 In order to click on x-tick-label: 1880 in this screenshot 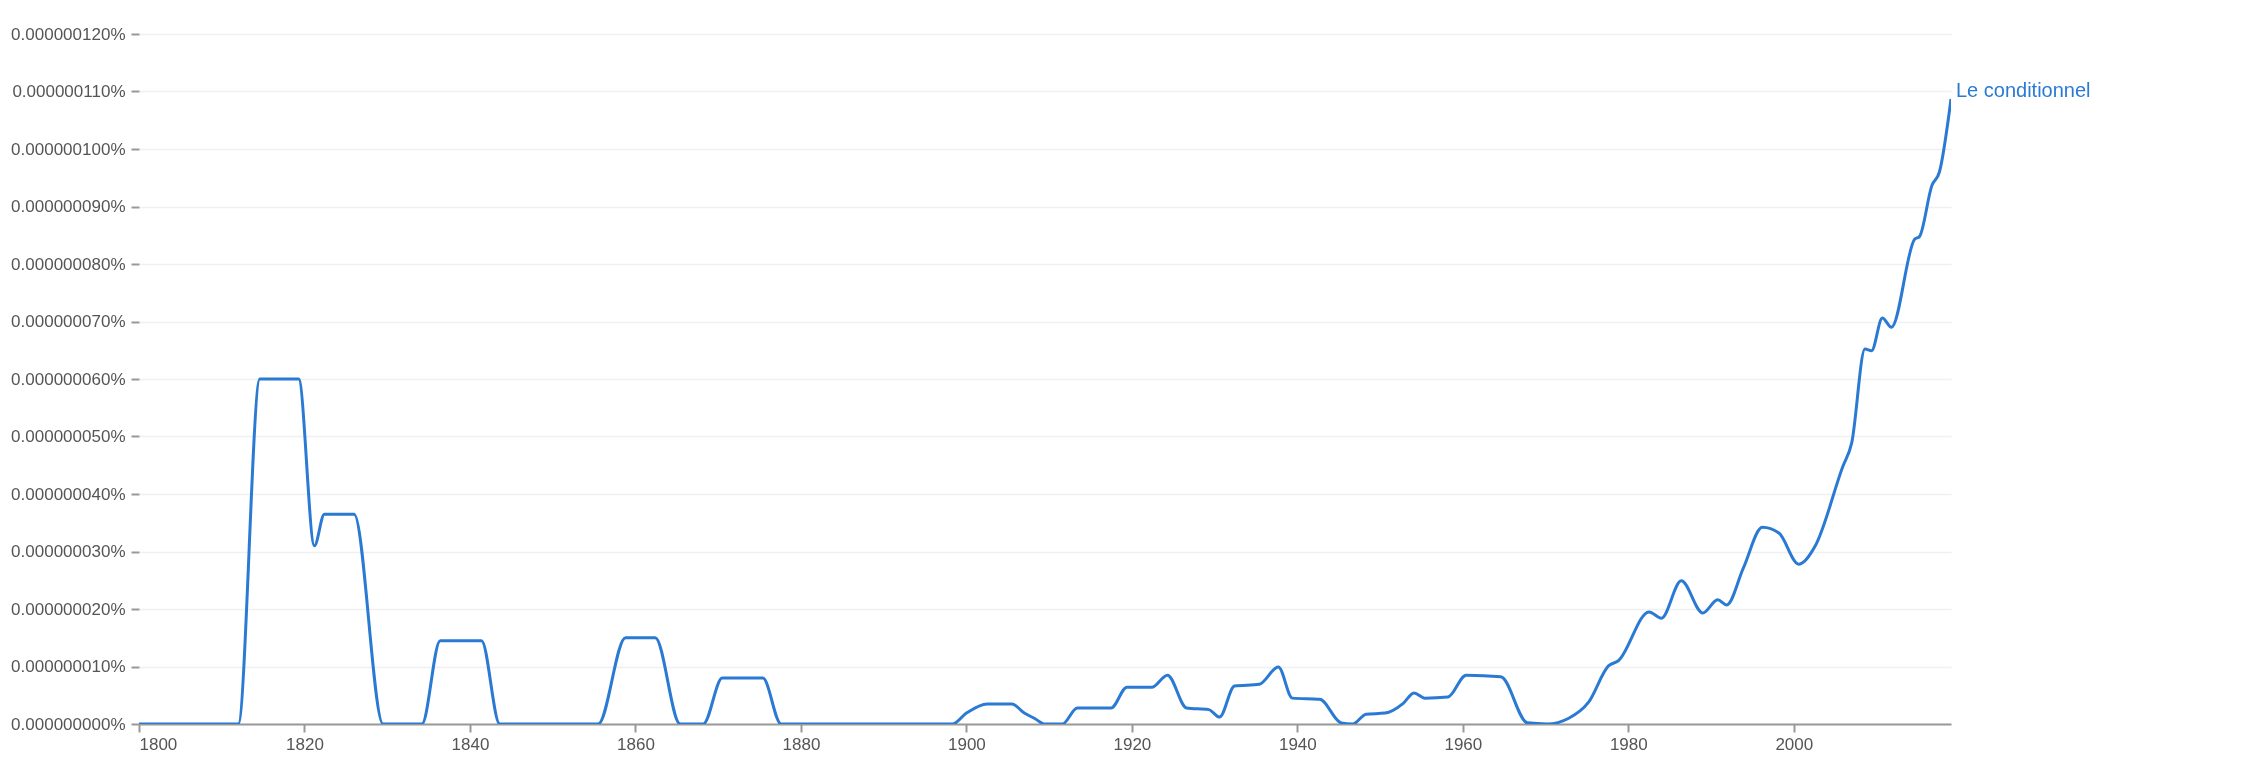, I will do `click(801, 744)`.